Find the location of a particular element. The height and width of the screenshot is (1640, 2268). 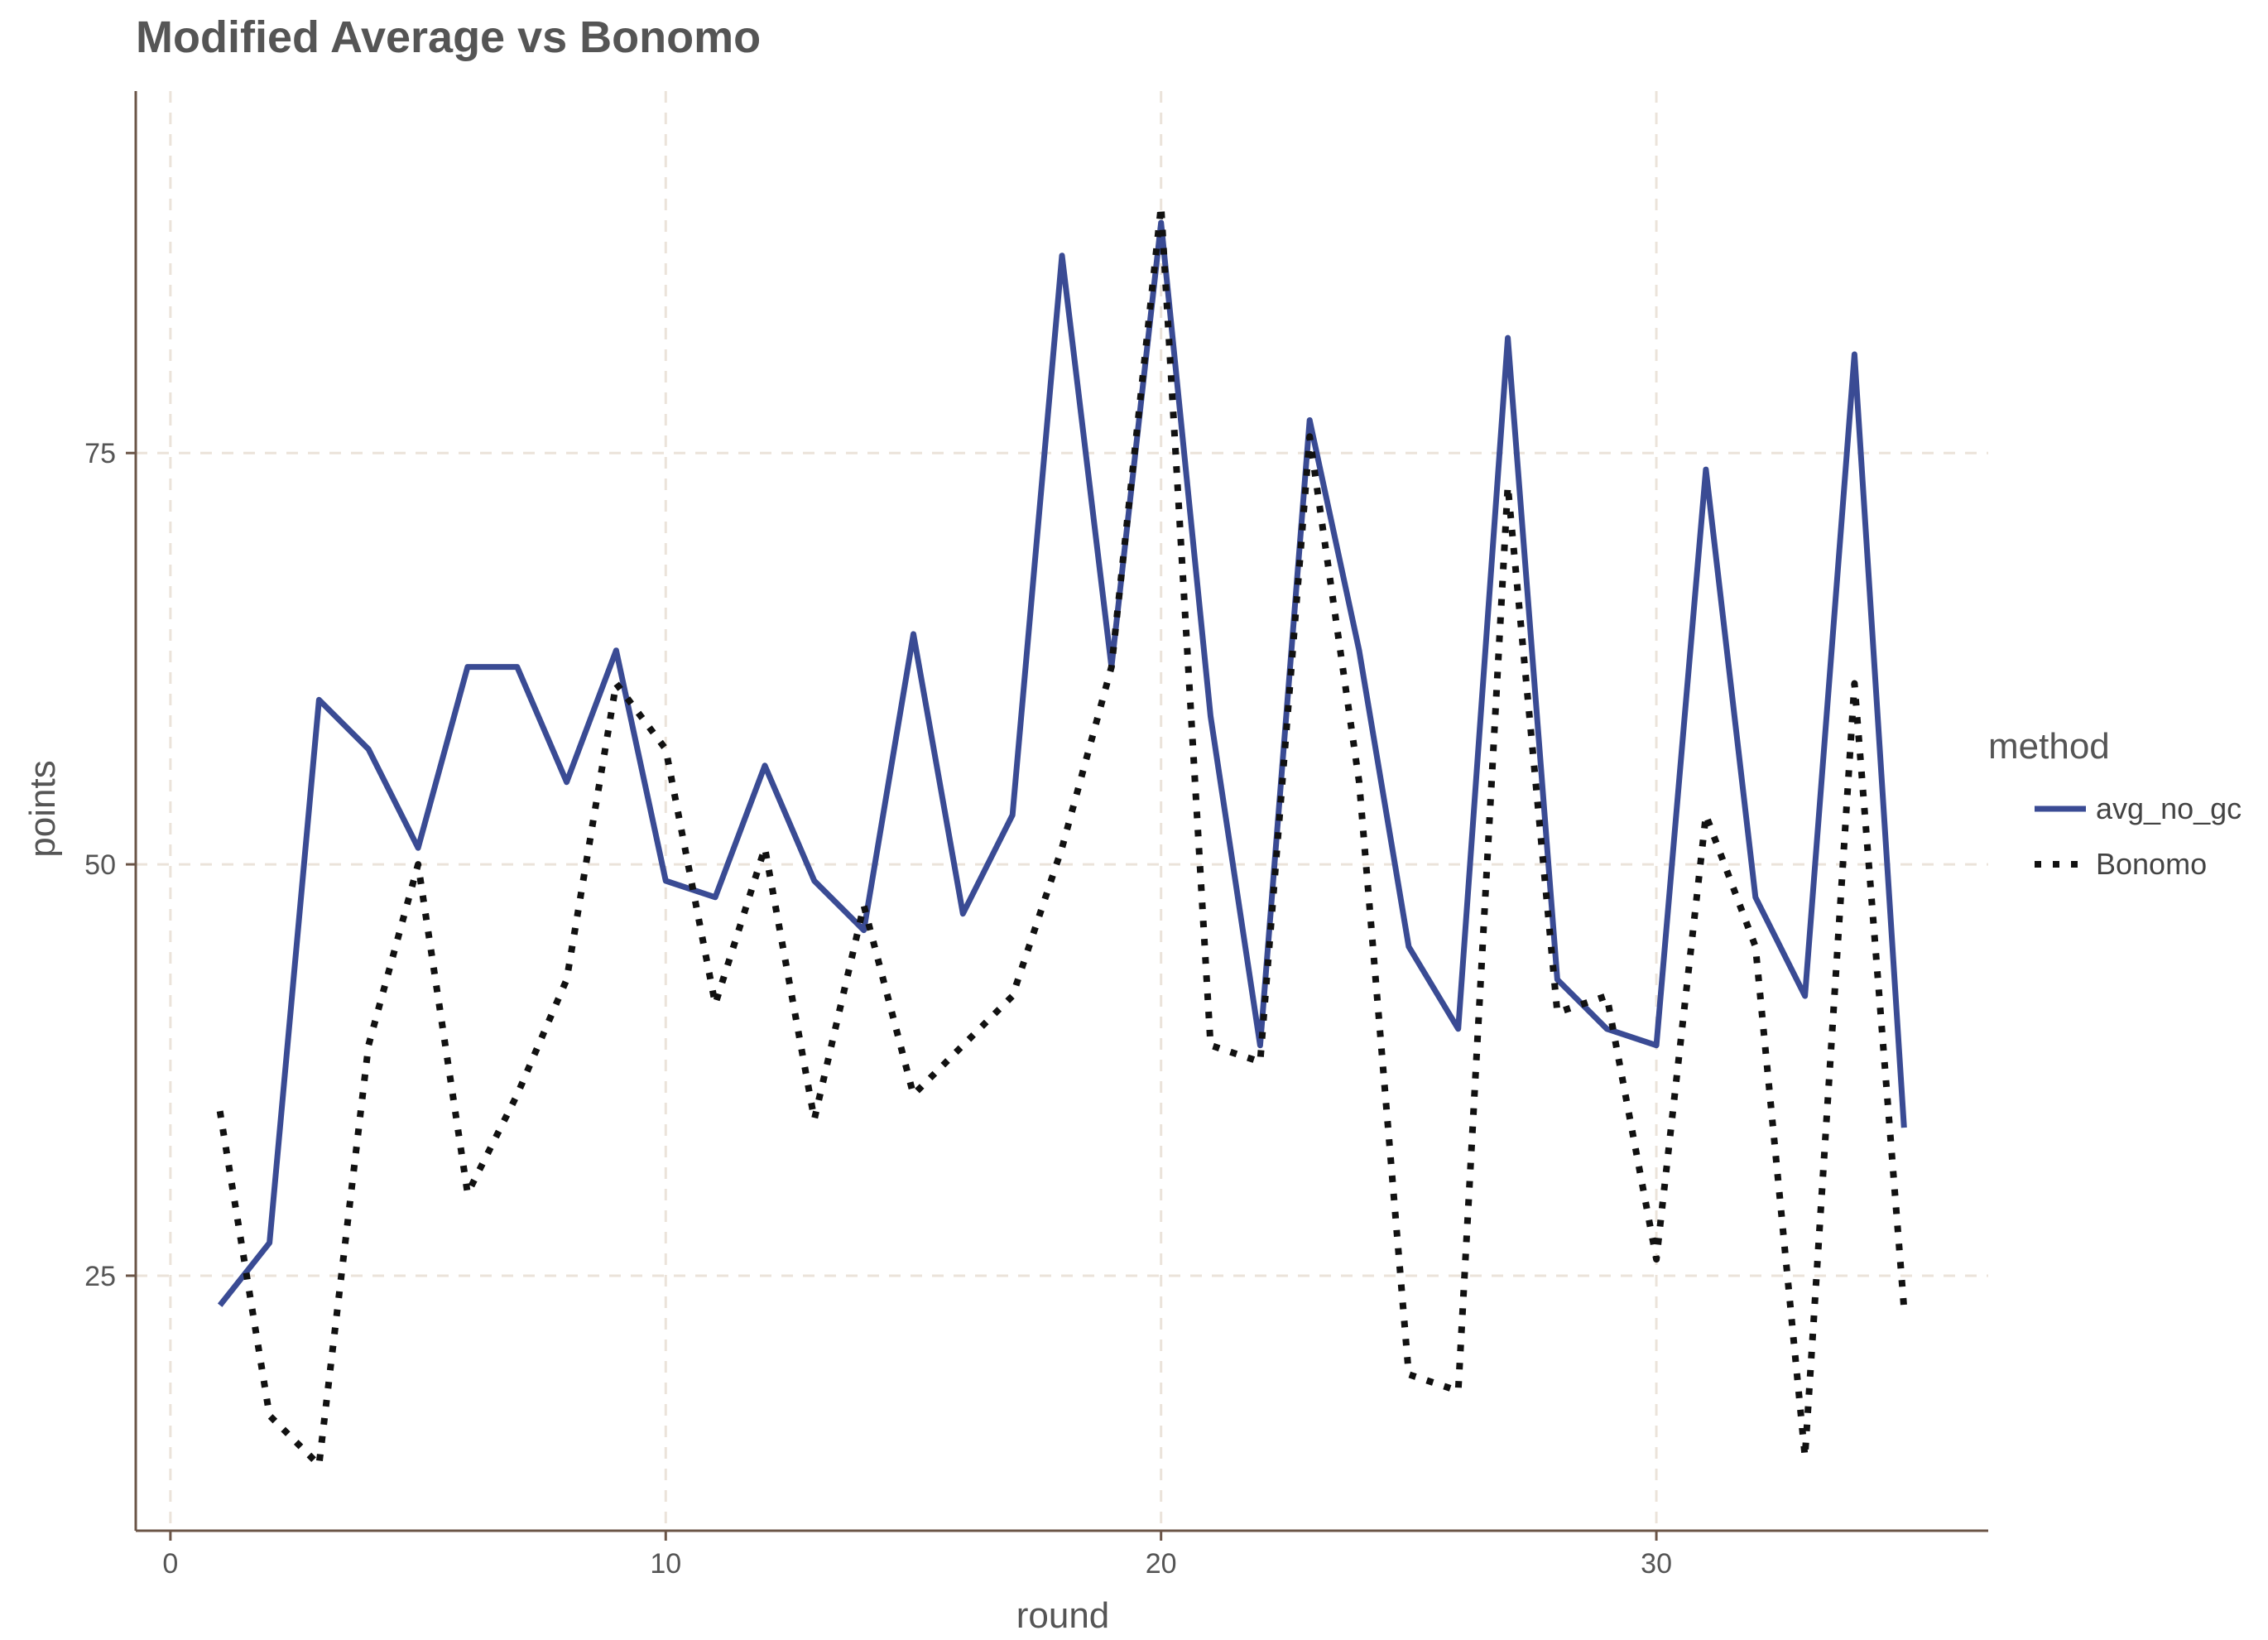

x-tick-label: 10 is located at coordinates (665, 1564).